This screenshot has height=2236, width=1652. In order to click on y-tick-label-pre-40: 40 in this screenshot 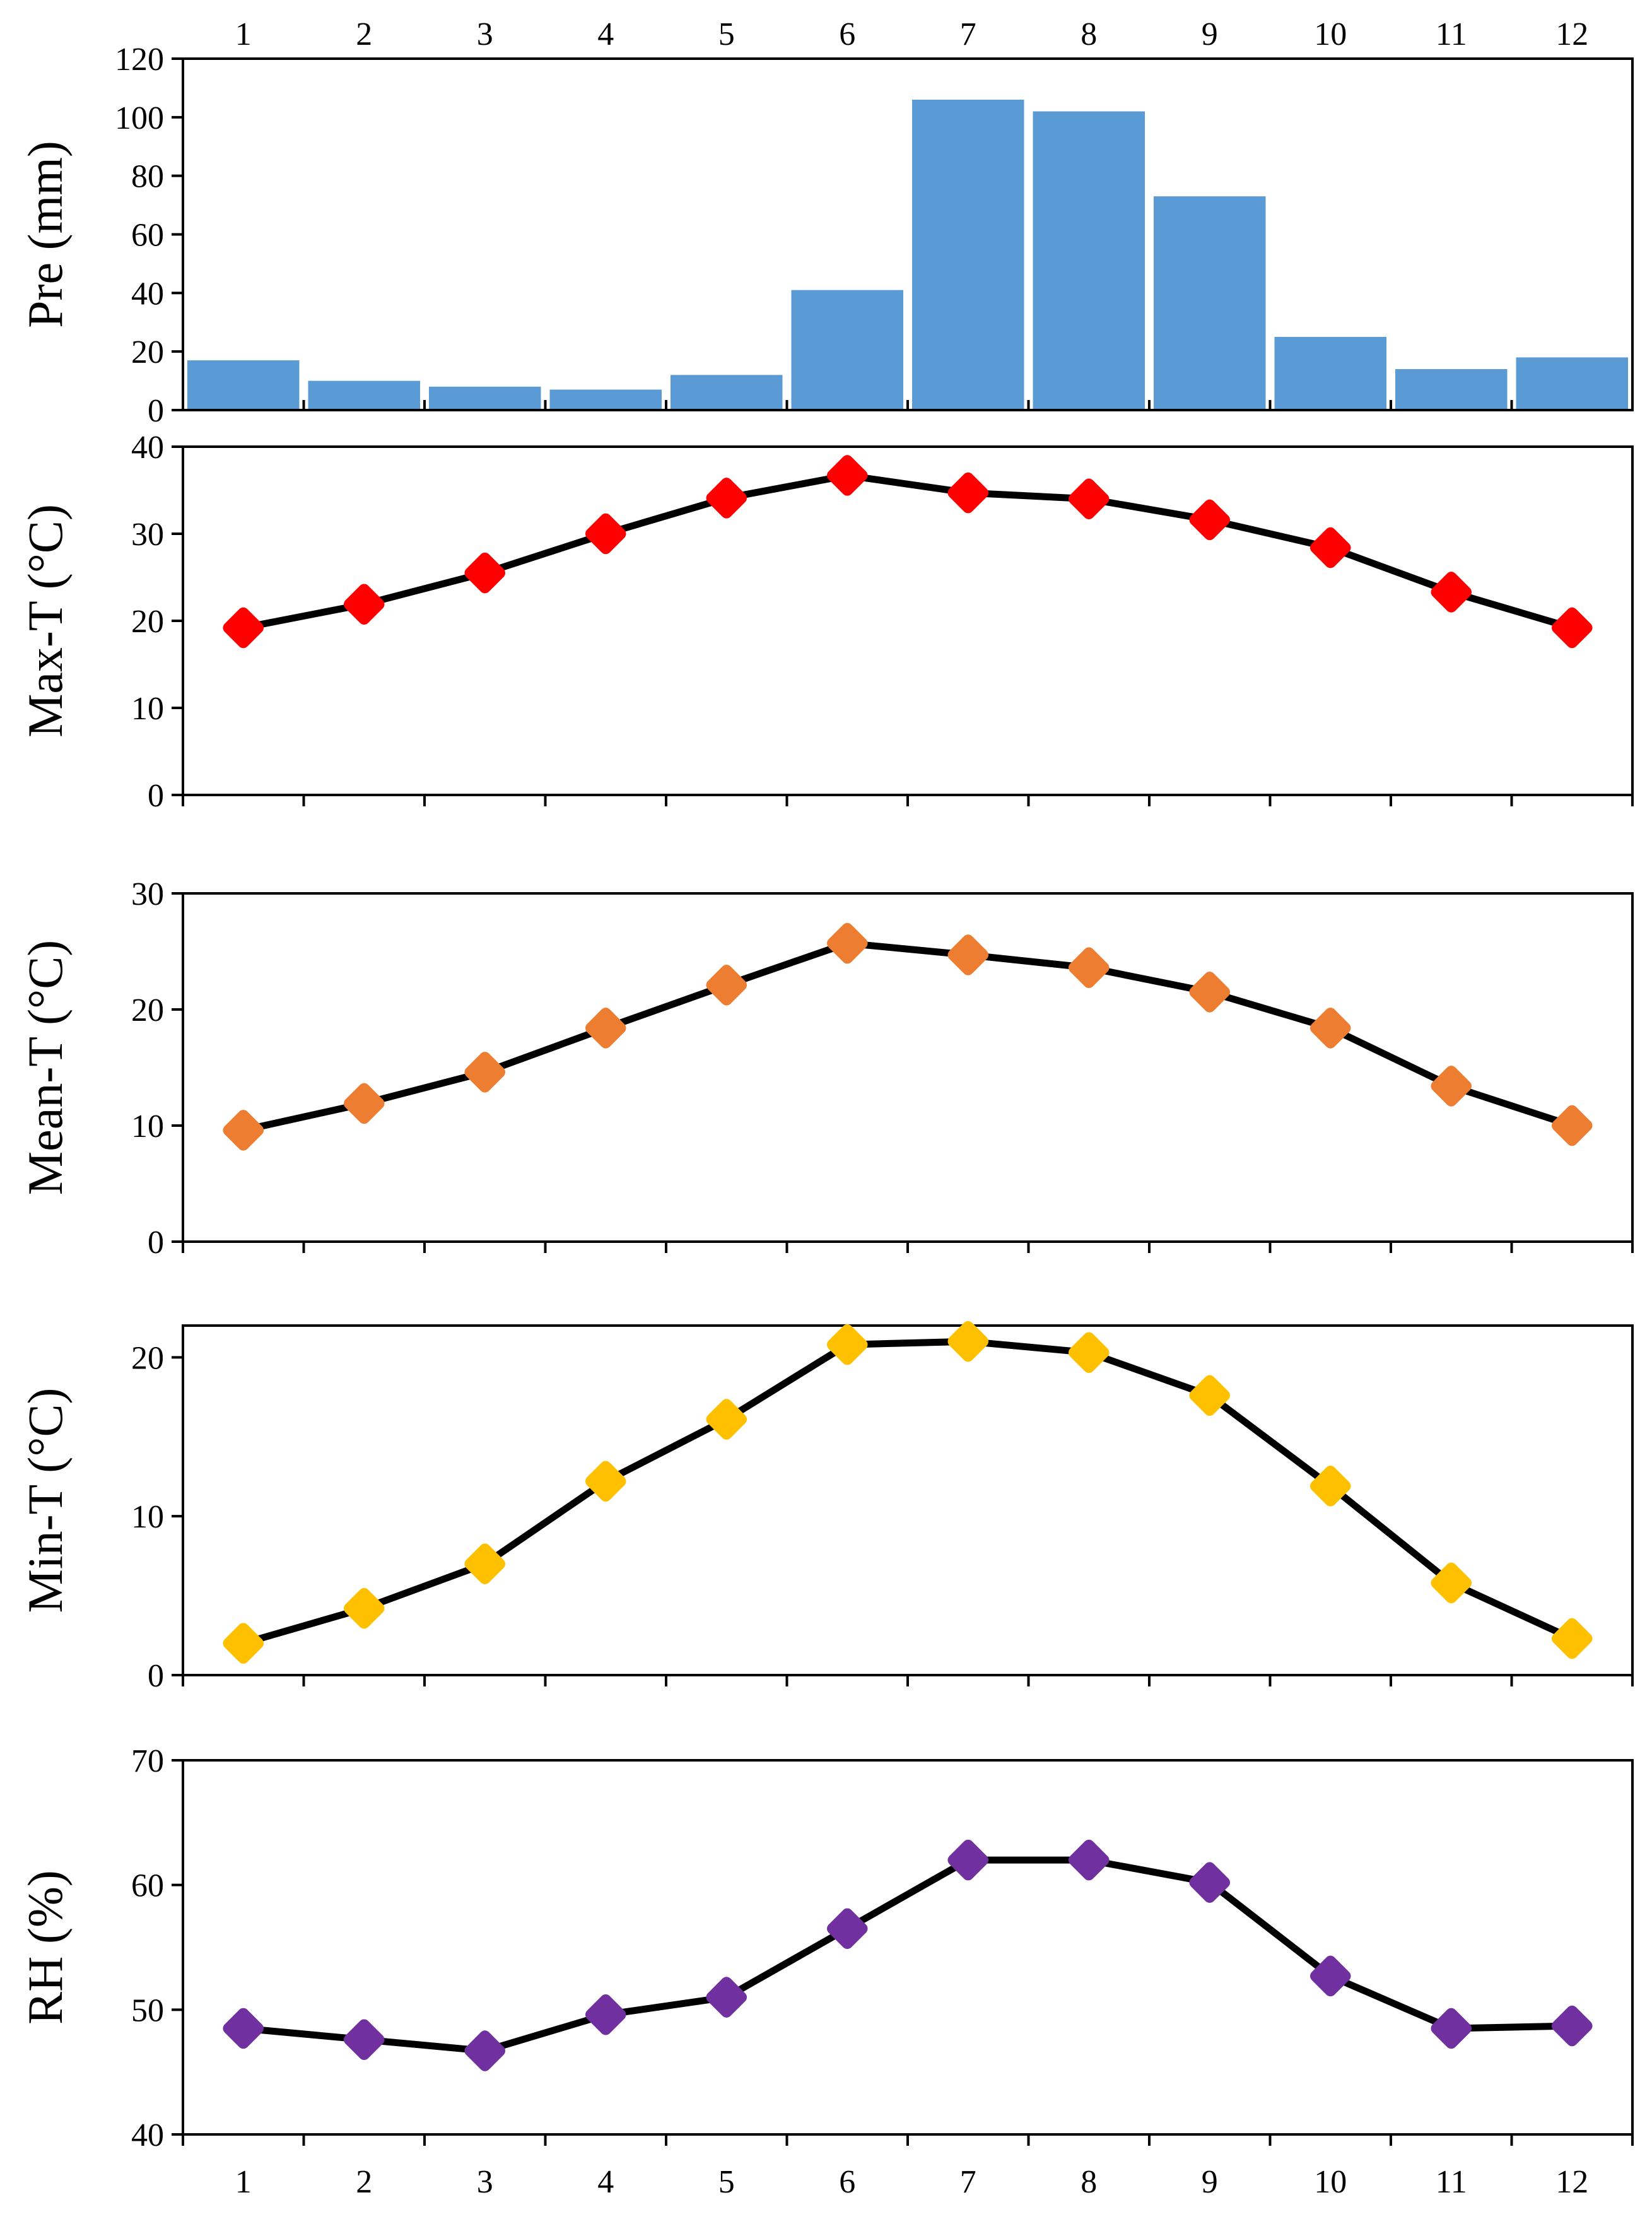, I will do `click(147, 294)`.